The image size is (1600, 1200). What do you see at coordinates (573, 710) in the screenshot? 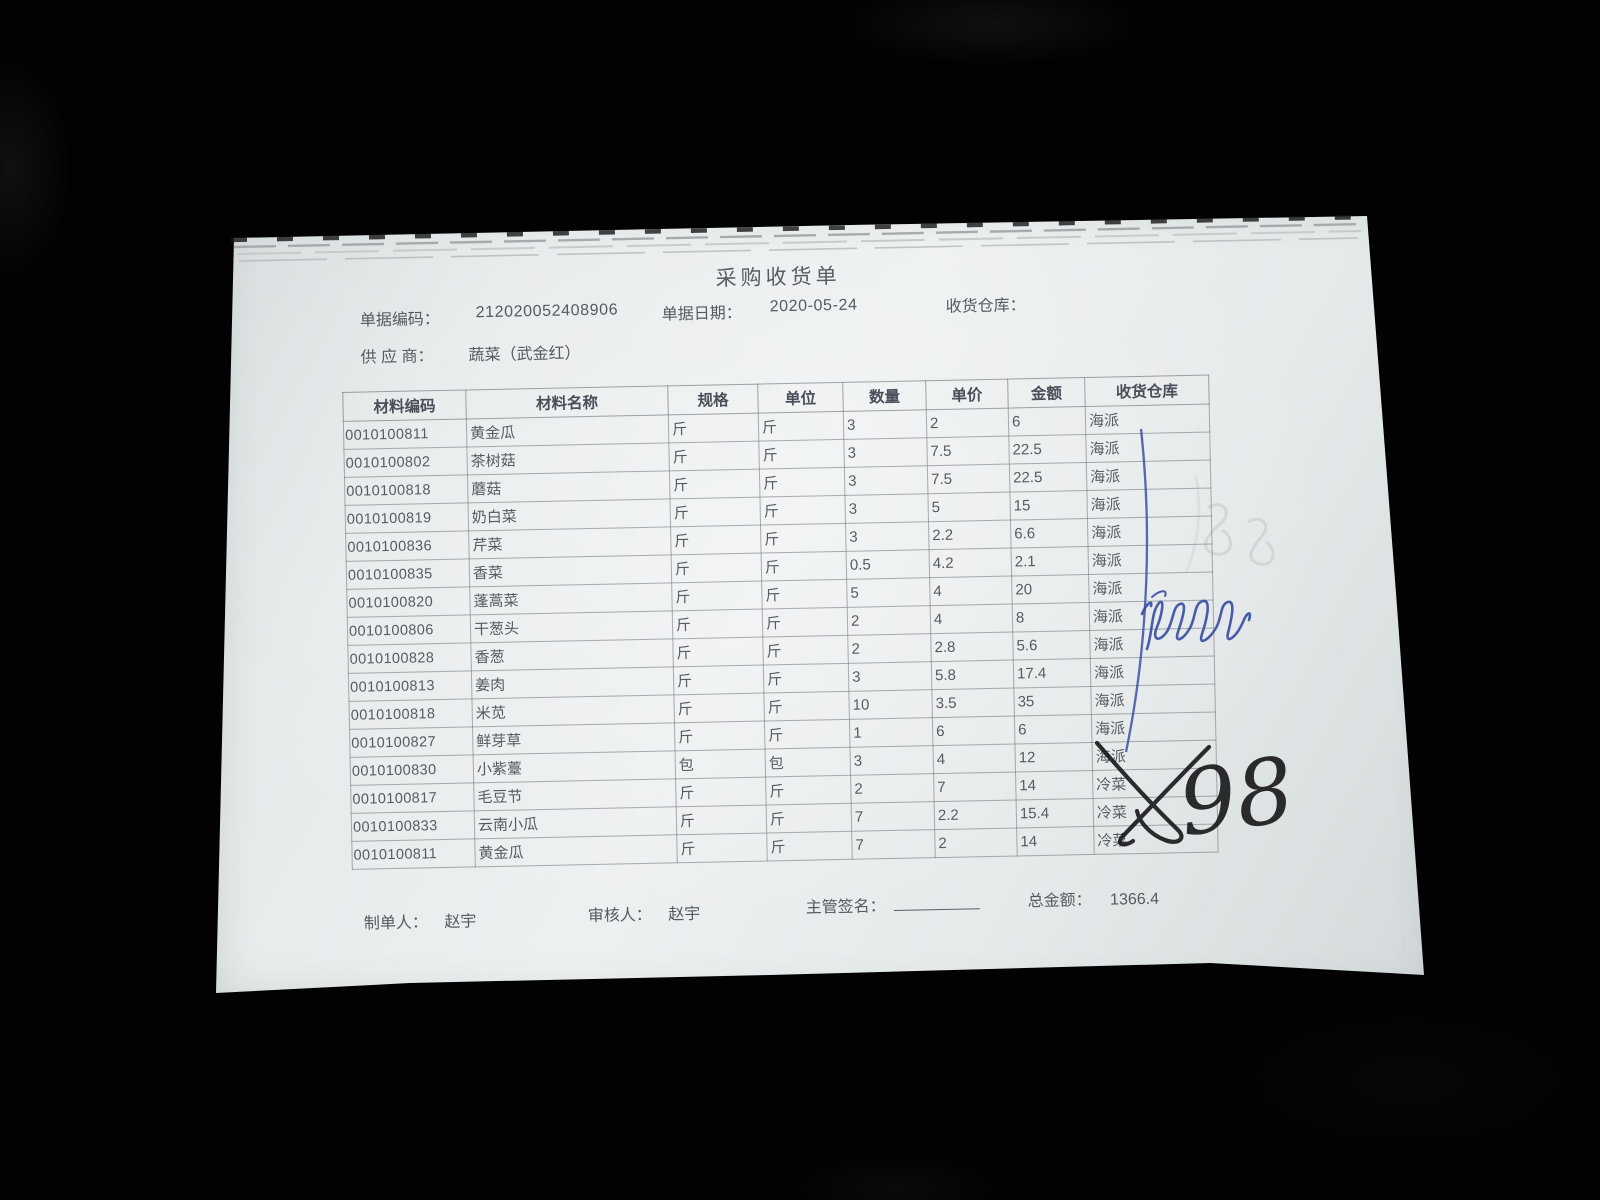
I see `table-cell: 米苋` at bounding box center [573, 710].